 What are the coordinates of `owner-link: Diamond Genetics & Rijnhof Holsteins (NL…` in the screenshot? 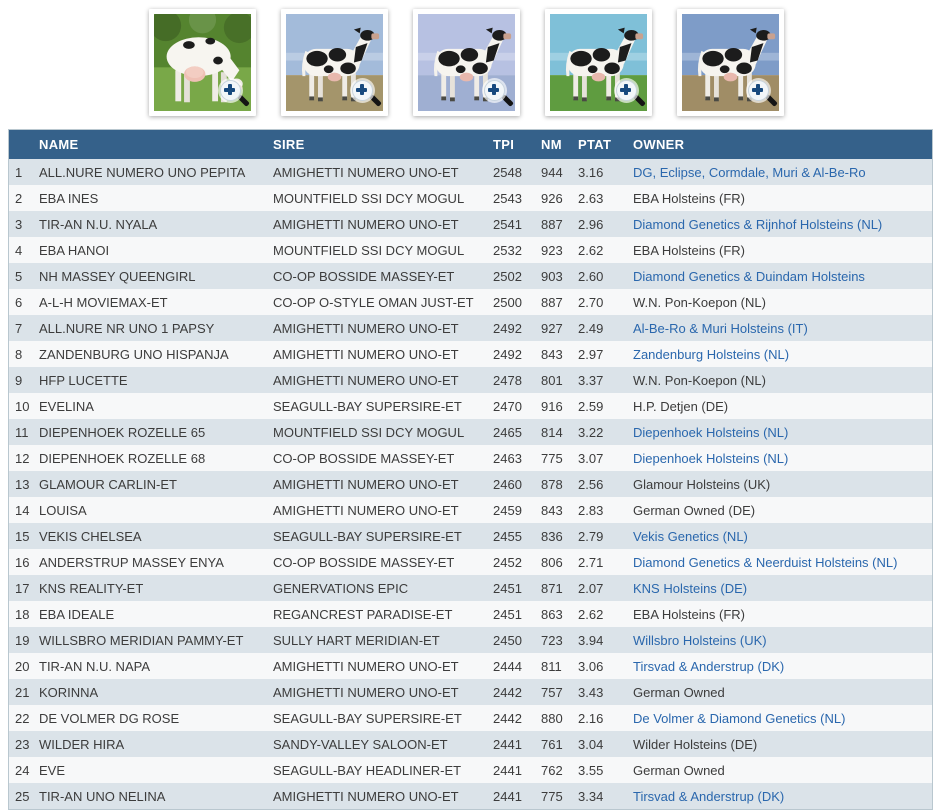 It's located at (758, 224).